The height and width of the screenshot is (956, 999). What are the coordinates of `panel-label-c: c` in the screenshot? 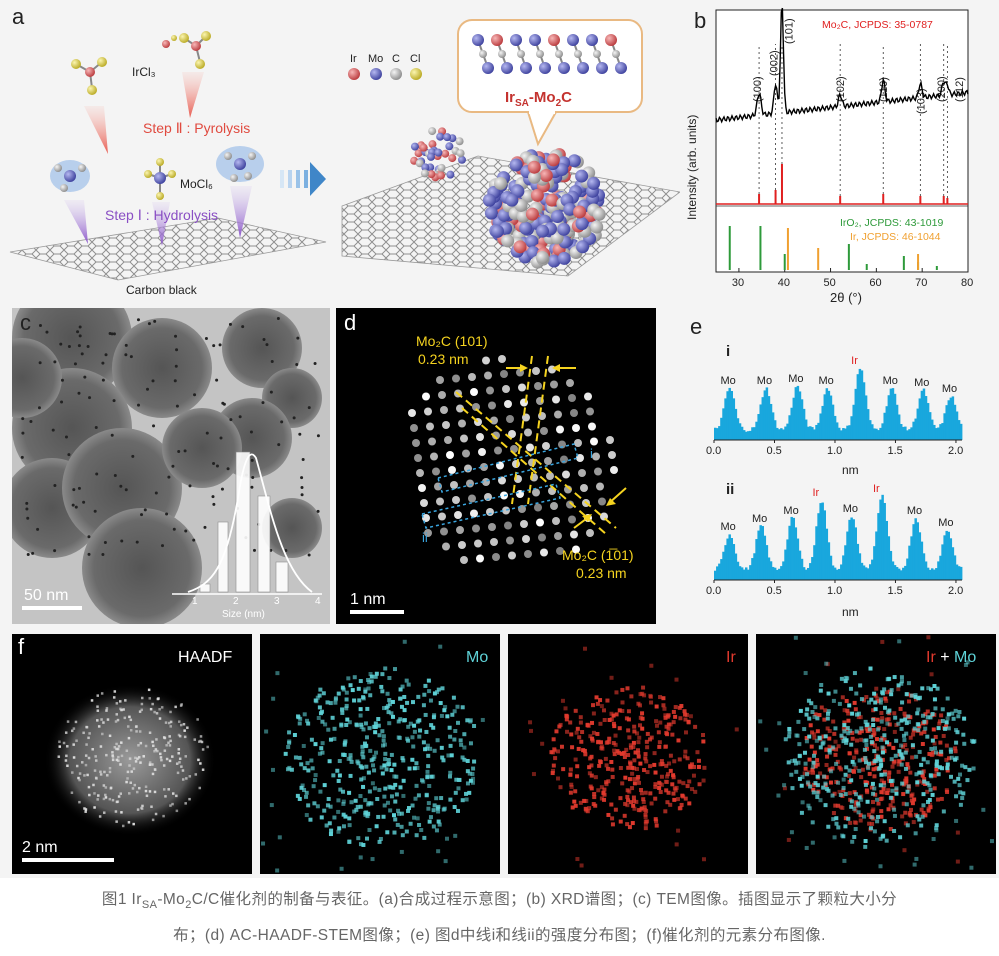 It's located at (25, 322).